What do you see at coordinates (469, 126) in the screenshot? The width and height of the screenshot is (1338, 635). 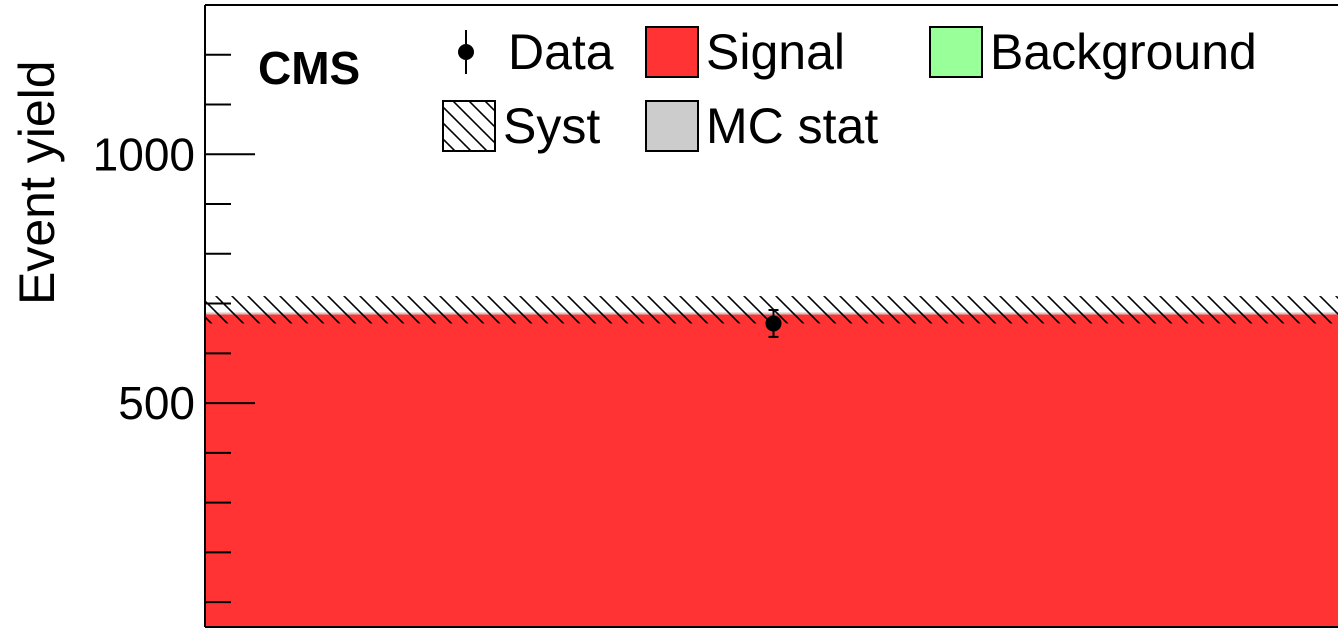 I see `legend-syst-swatch` at bounding box center [469, 126].